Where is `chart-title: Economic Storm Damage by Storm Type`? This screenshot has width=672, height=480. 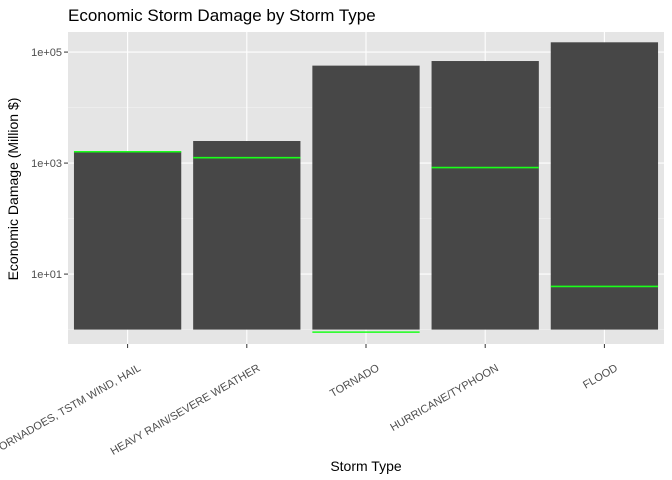 chart-title: Economic Storm Damage by Storm Type is located at coordinates (222, 15).